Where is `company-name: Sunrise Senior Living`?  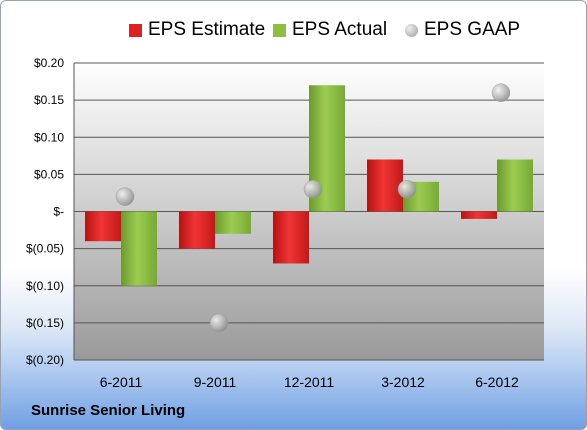 company-name: Sunrise Senior Living is located at coordinates (108, 410).